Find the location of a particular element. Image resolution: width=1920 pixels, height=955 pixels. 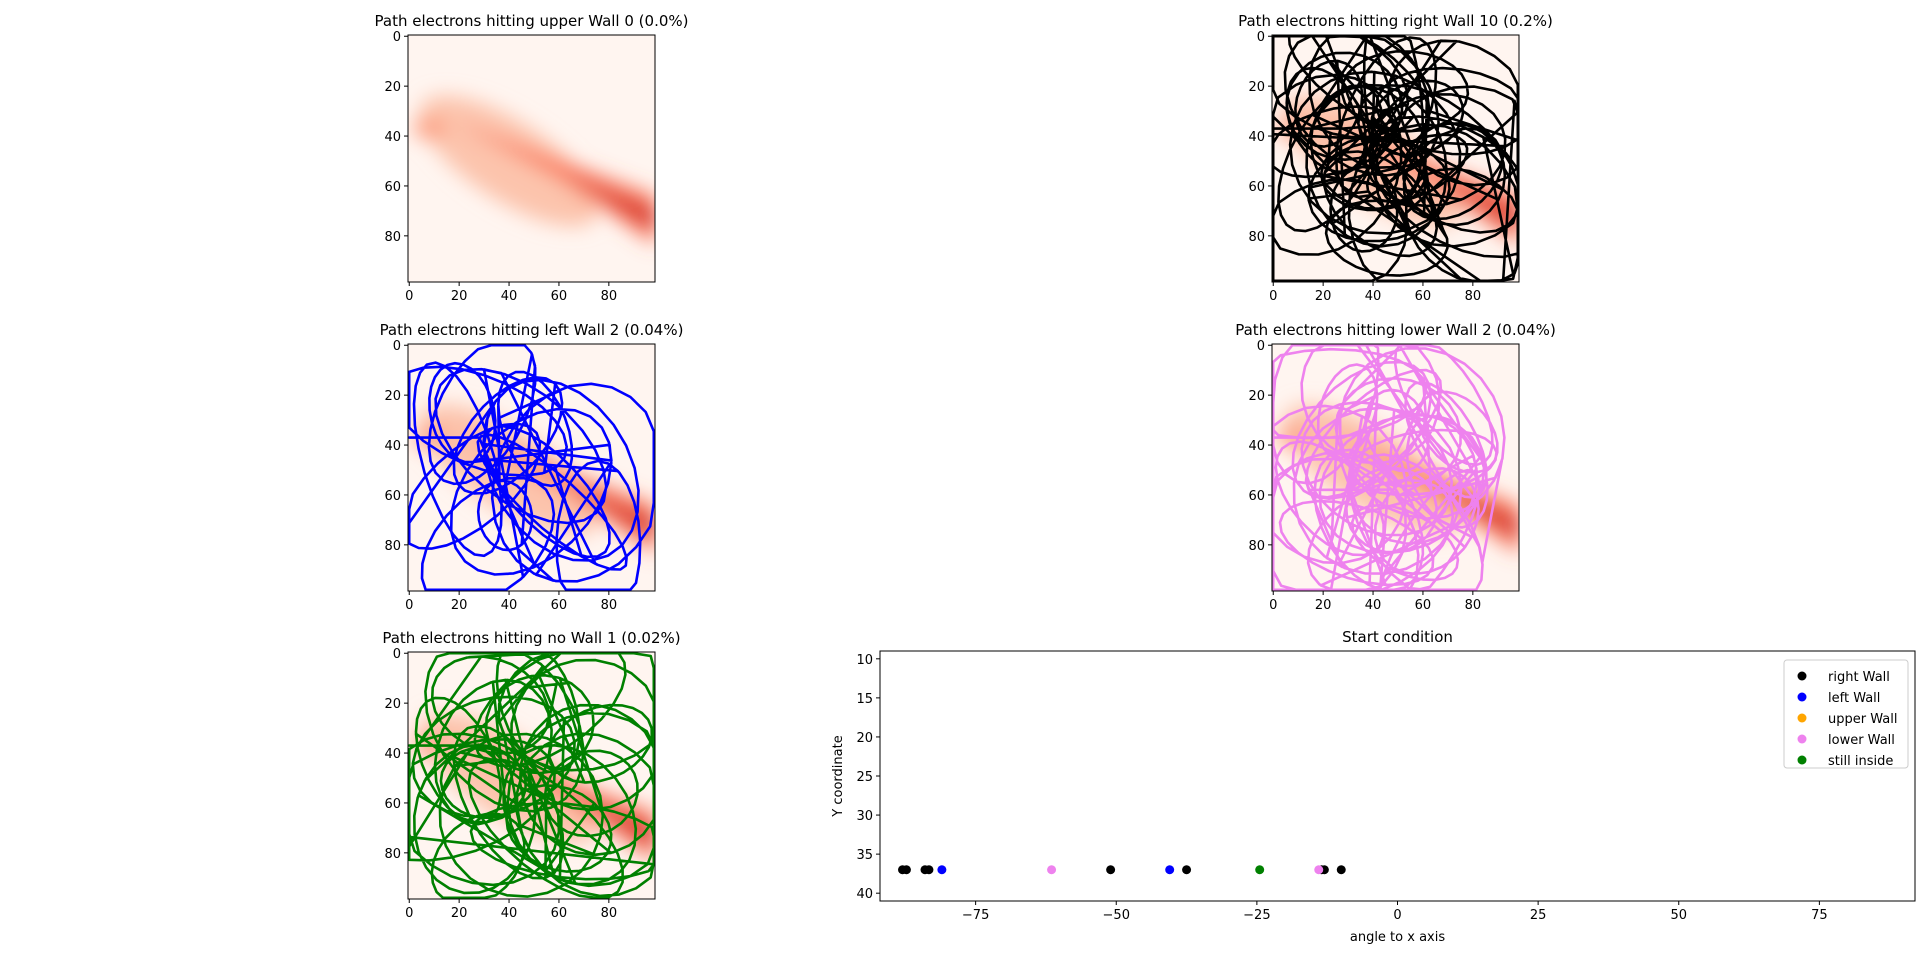

legend-box is located at coordinates (1846, 714).